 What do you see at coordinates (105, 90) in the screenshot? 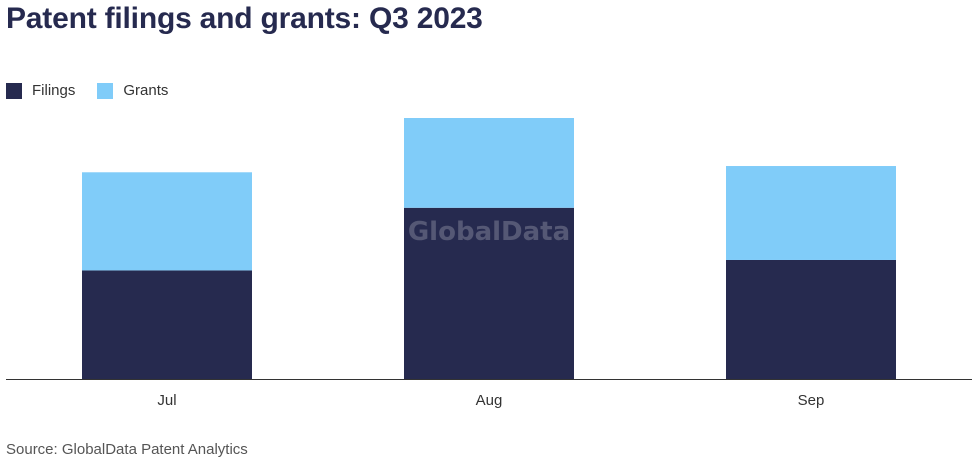
I see `legend-swatch-grants` at bounding box center [105, 90].